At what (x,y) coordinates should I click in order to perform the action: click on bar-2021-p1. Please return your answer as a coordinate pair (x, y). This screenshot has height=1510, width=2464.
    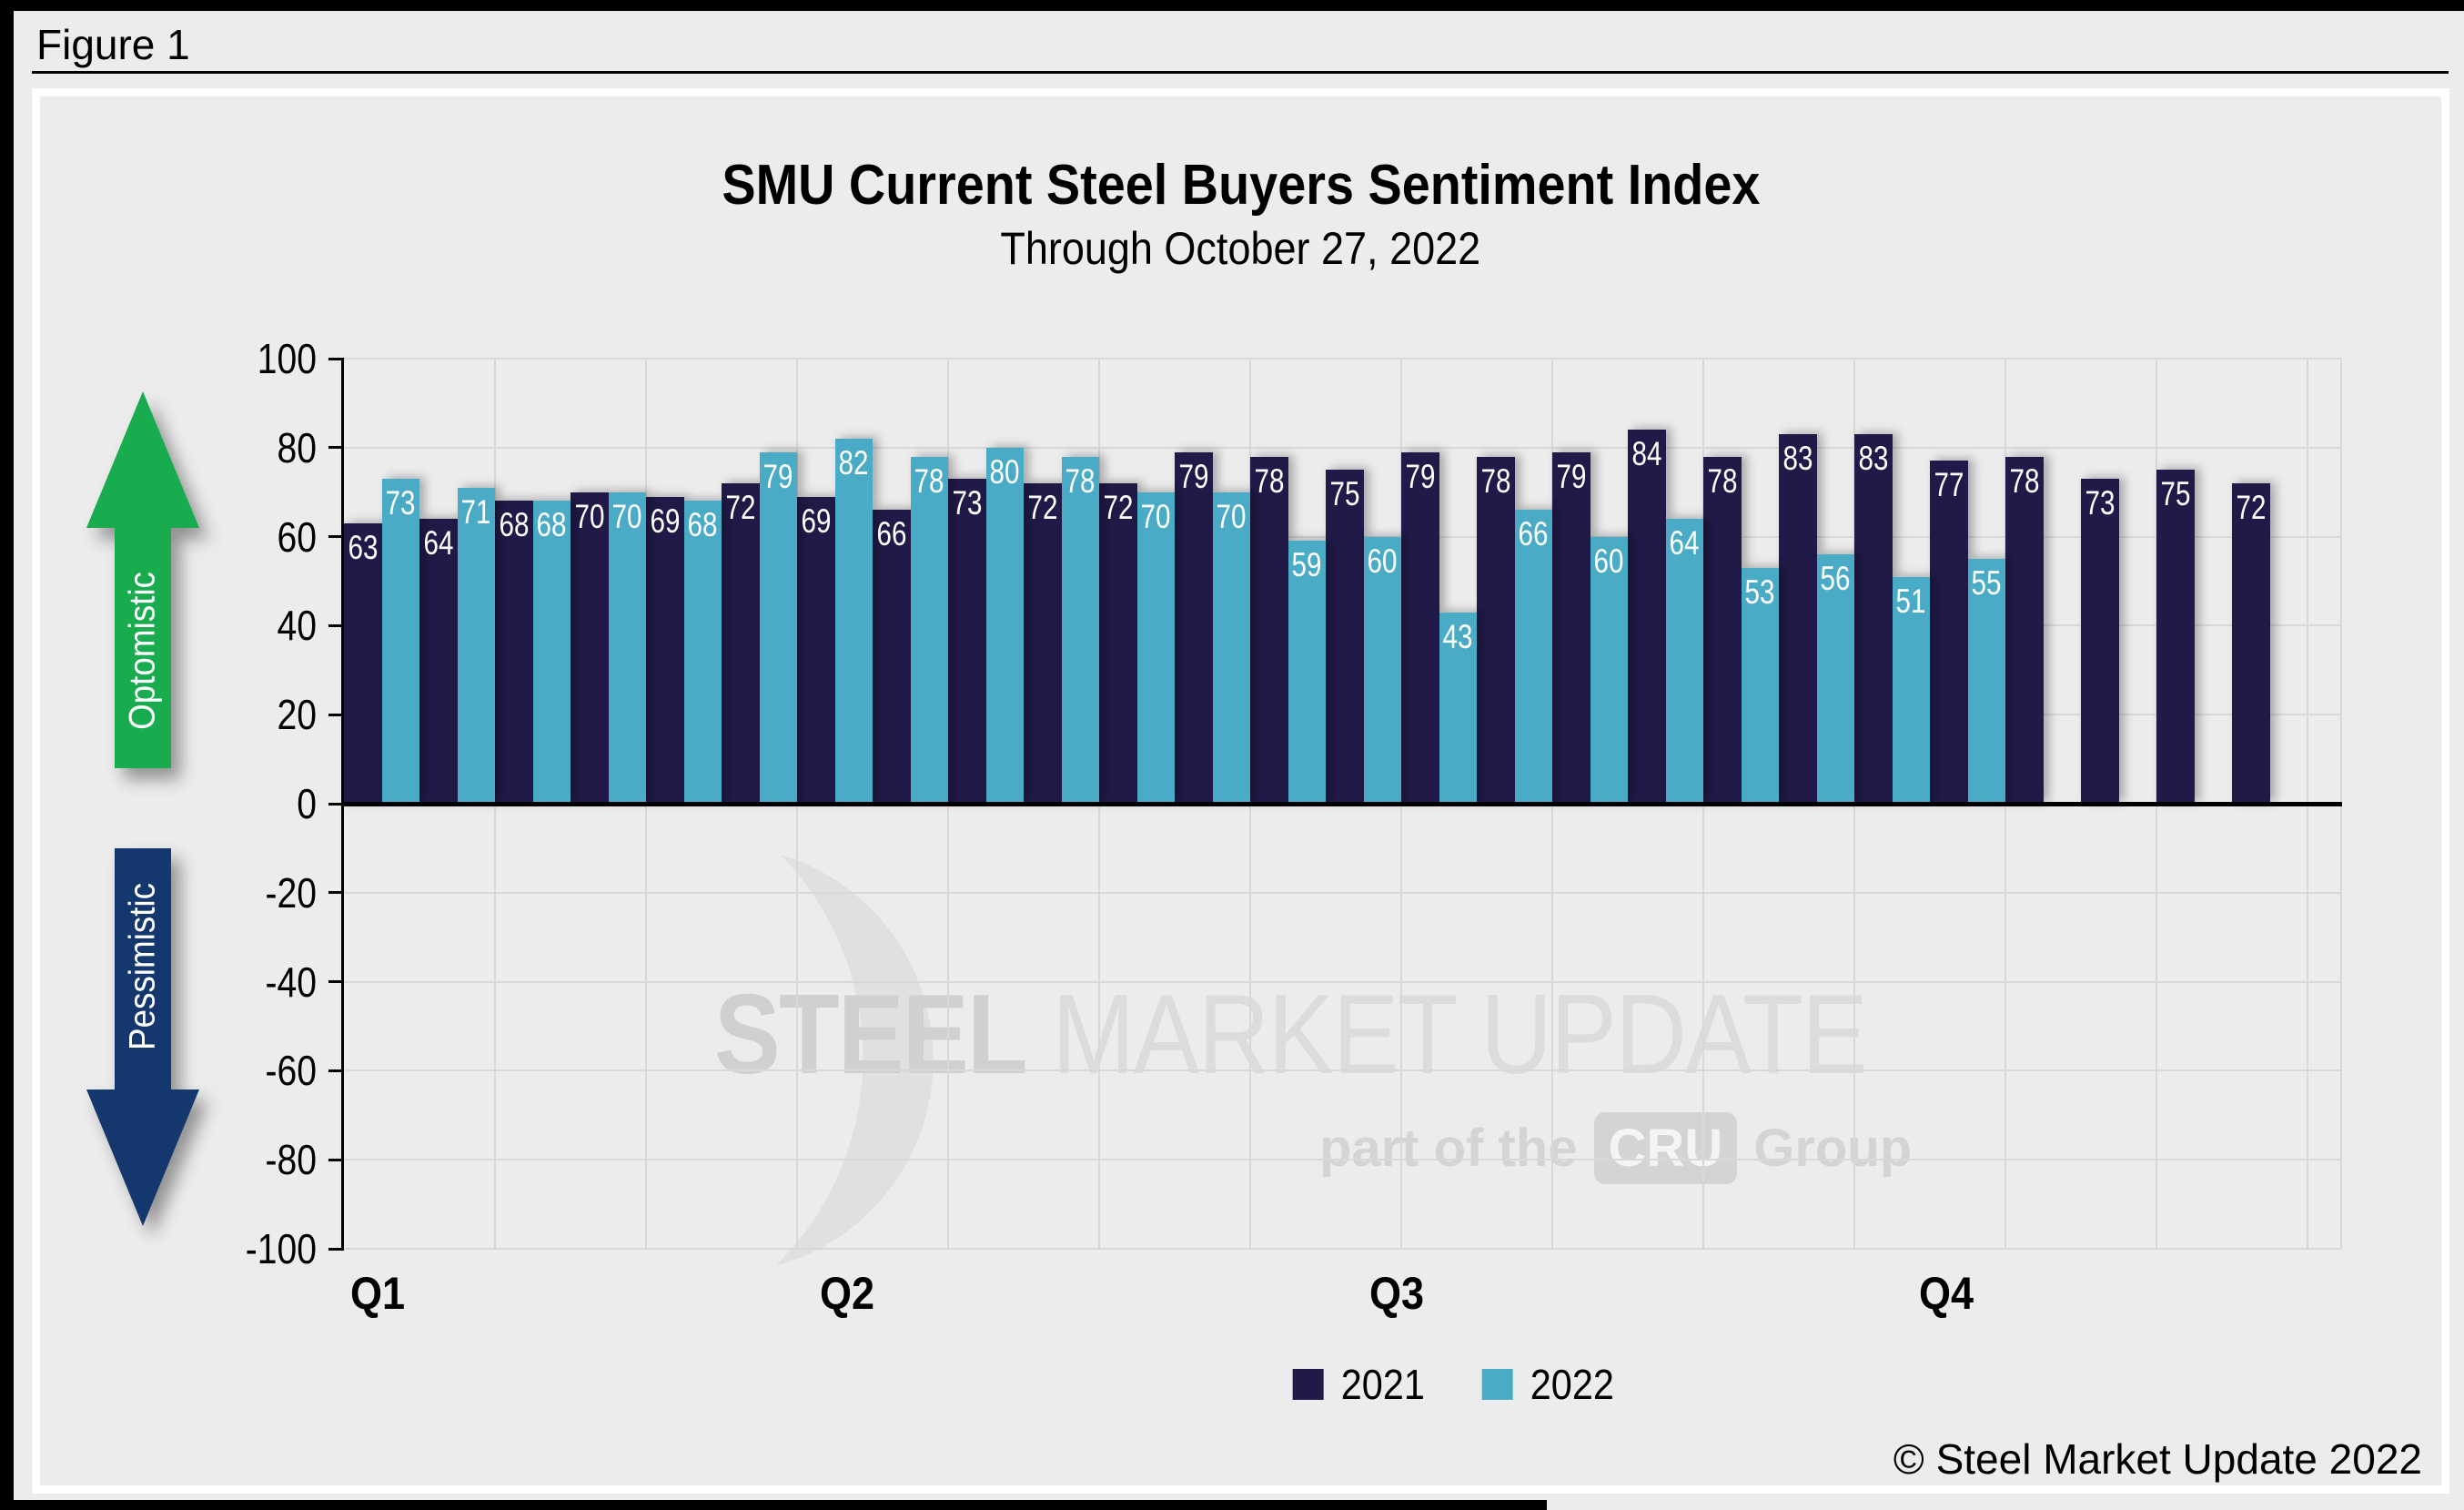
    Looking at the image, I should click on (363, 663).